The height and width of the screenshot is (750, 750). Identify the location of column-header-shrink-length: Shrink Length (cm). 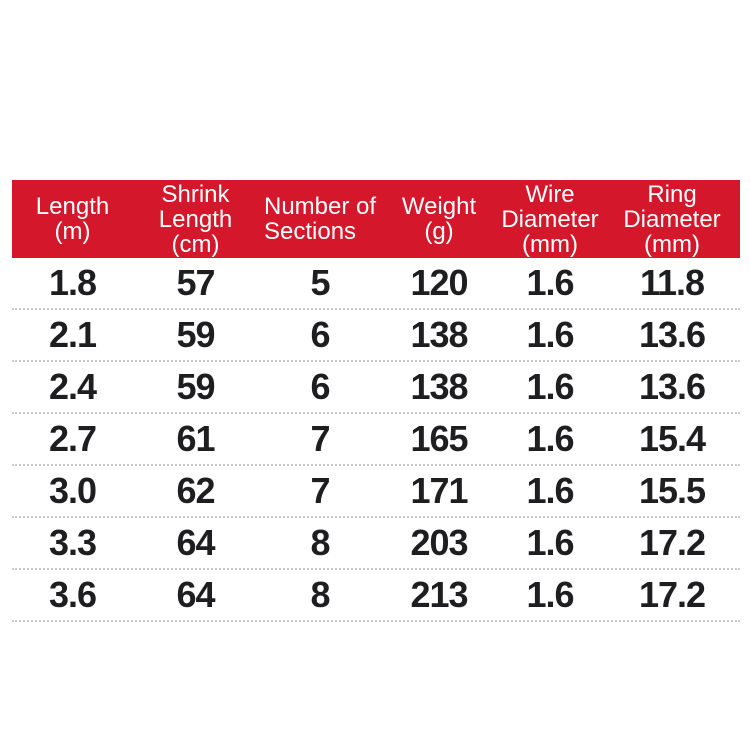
(195, 219).